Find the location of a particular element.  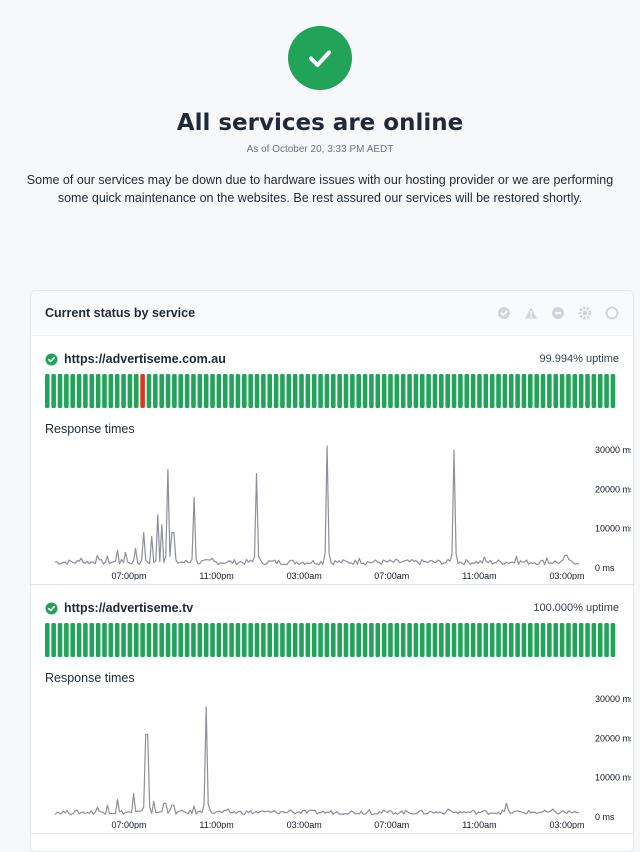

outage-icon is located at coordinates (558, 313).